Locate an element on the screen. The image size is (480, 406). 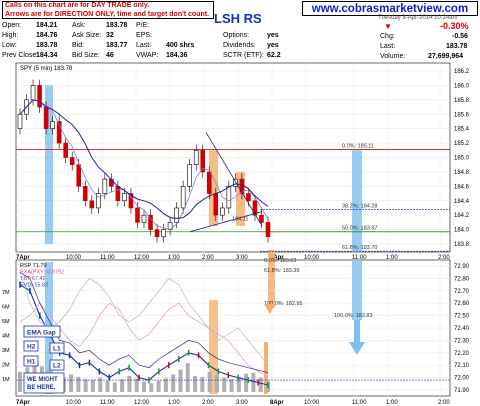
bottom-legend-label: PXA(PXY) 0.9792 is located at coordinates (42, 273).